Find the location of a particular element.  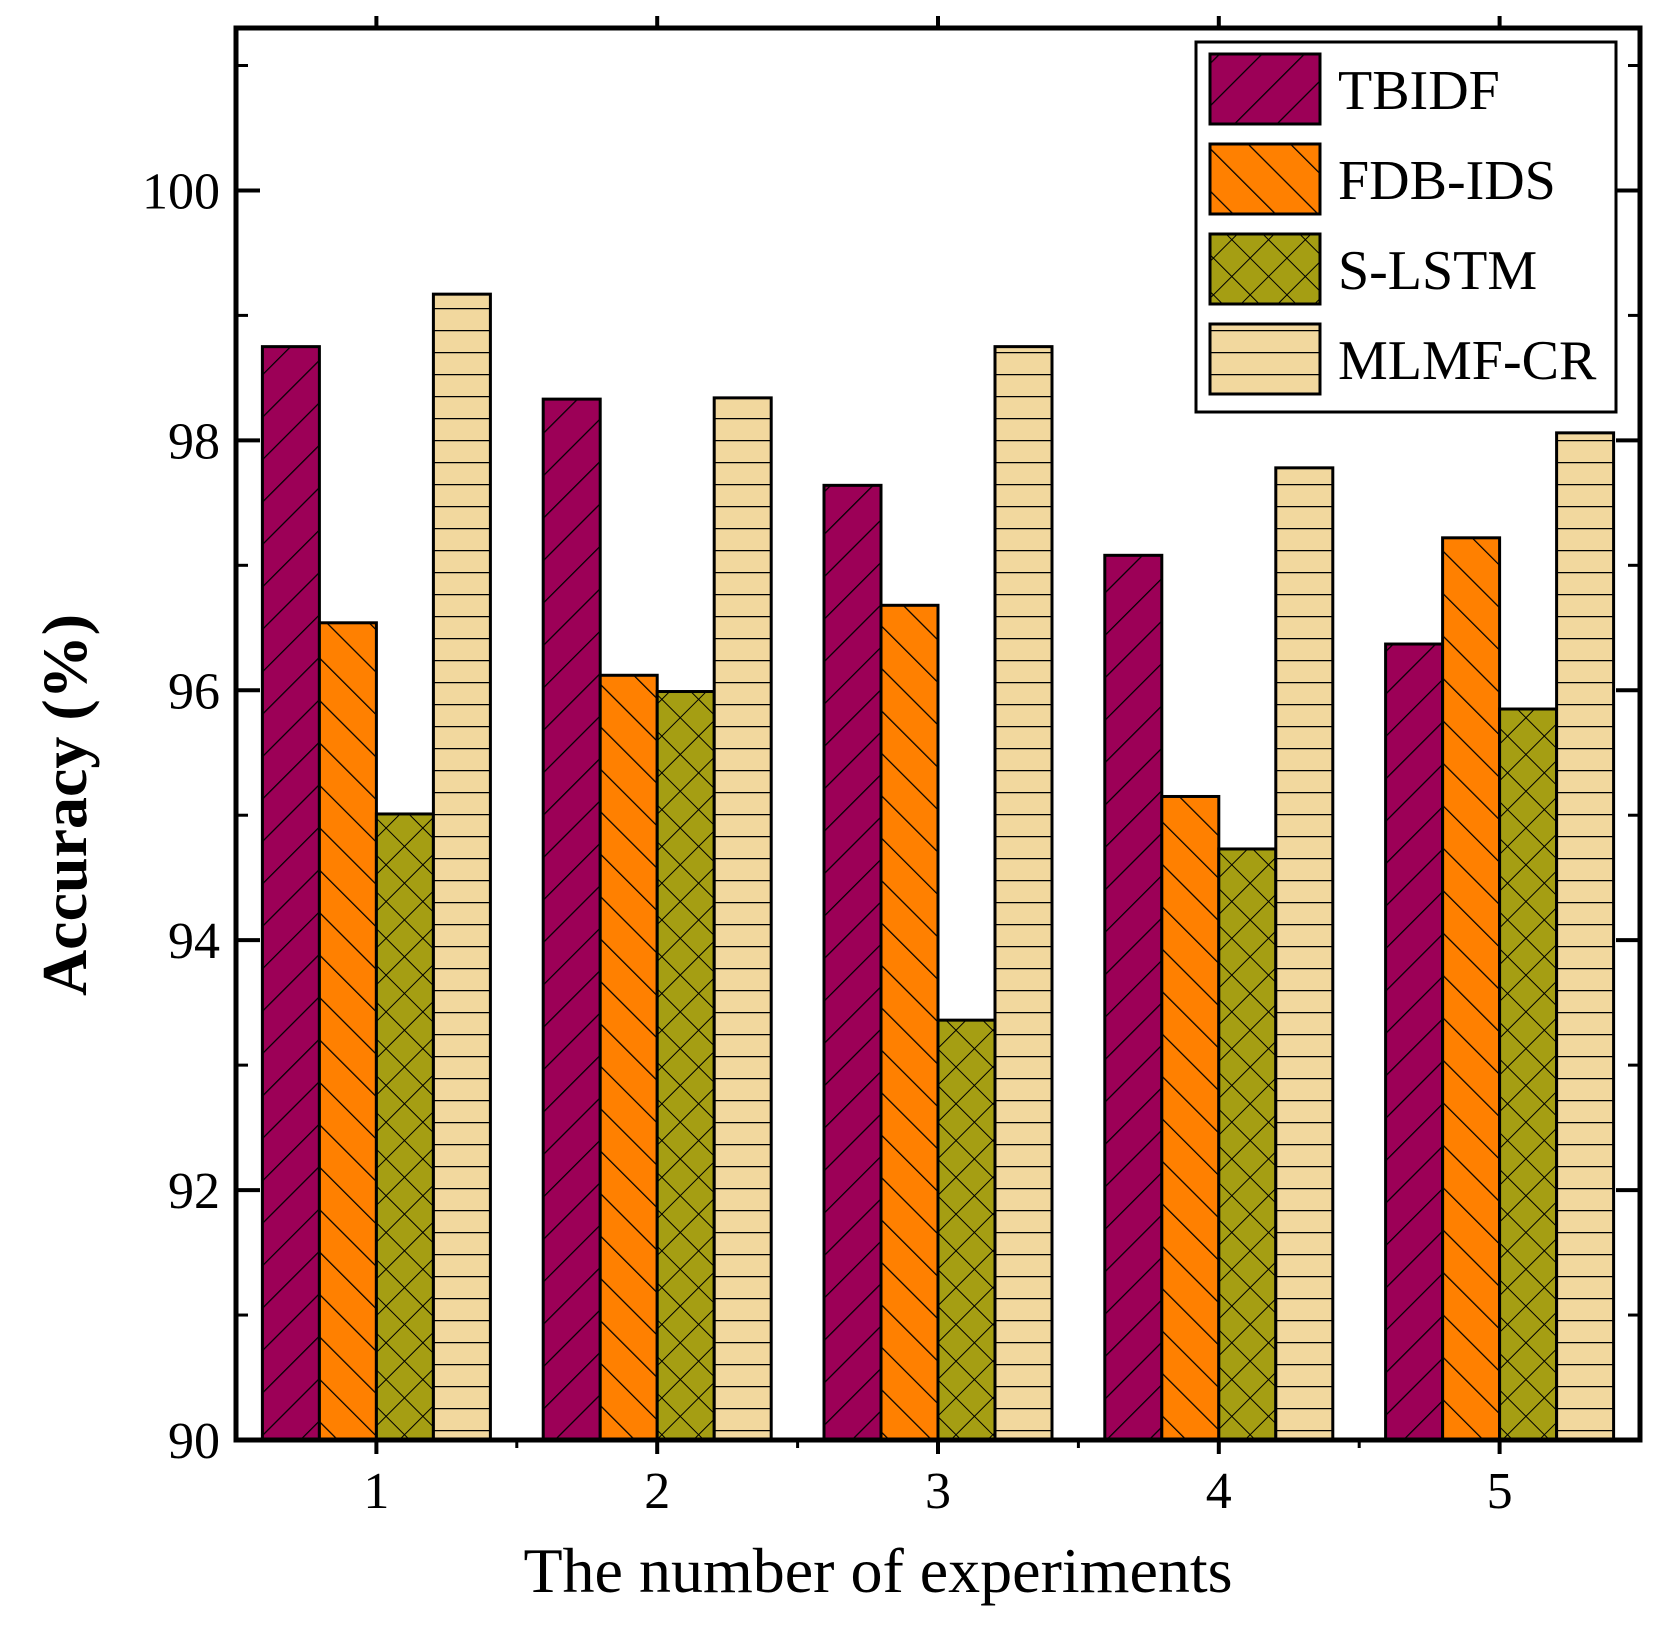

legend-item-TBIDF: TBIDF is located at coordinates (1354, 89).